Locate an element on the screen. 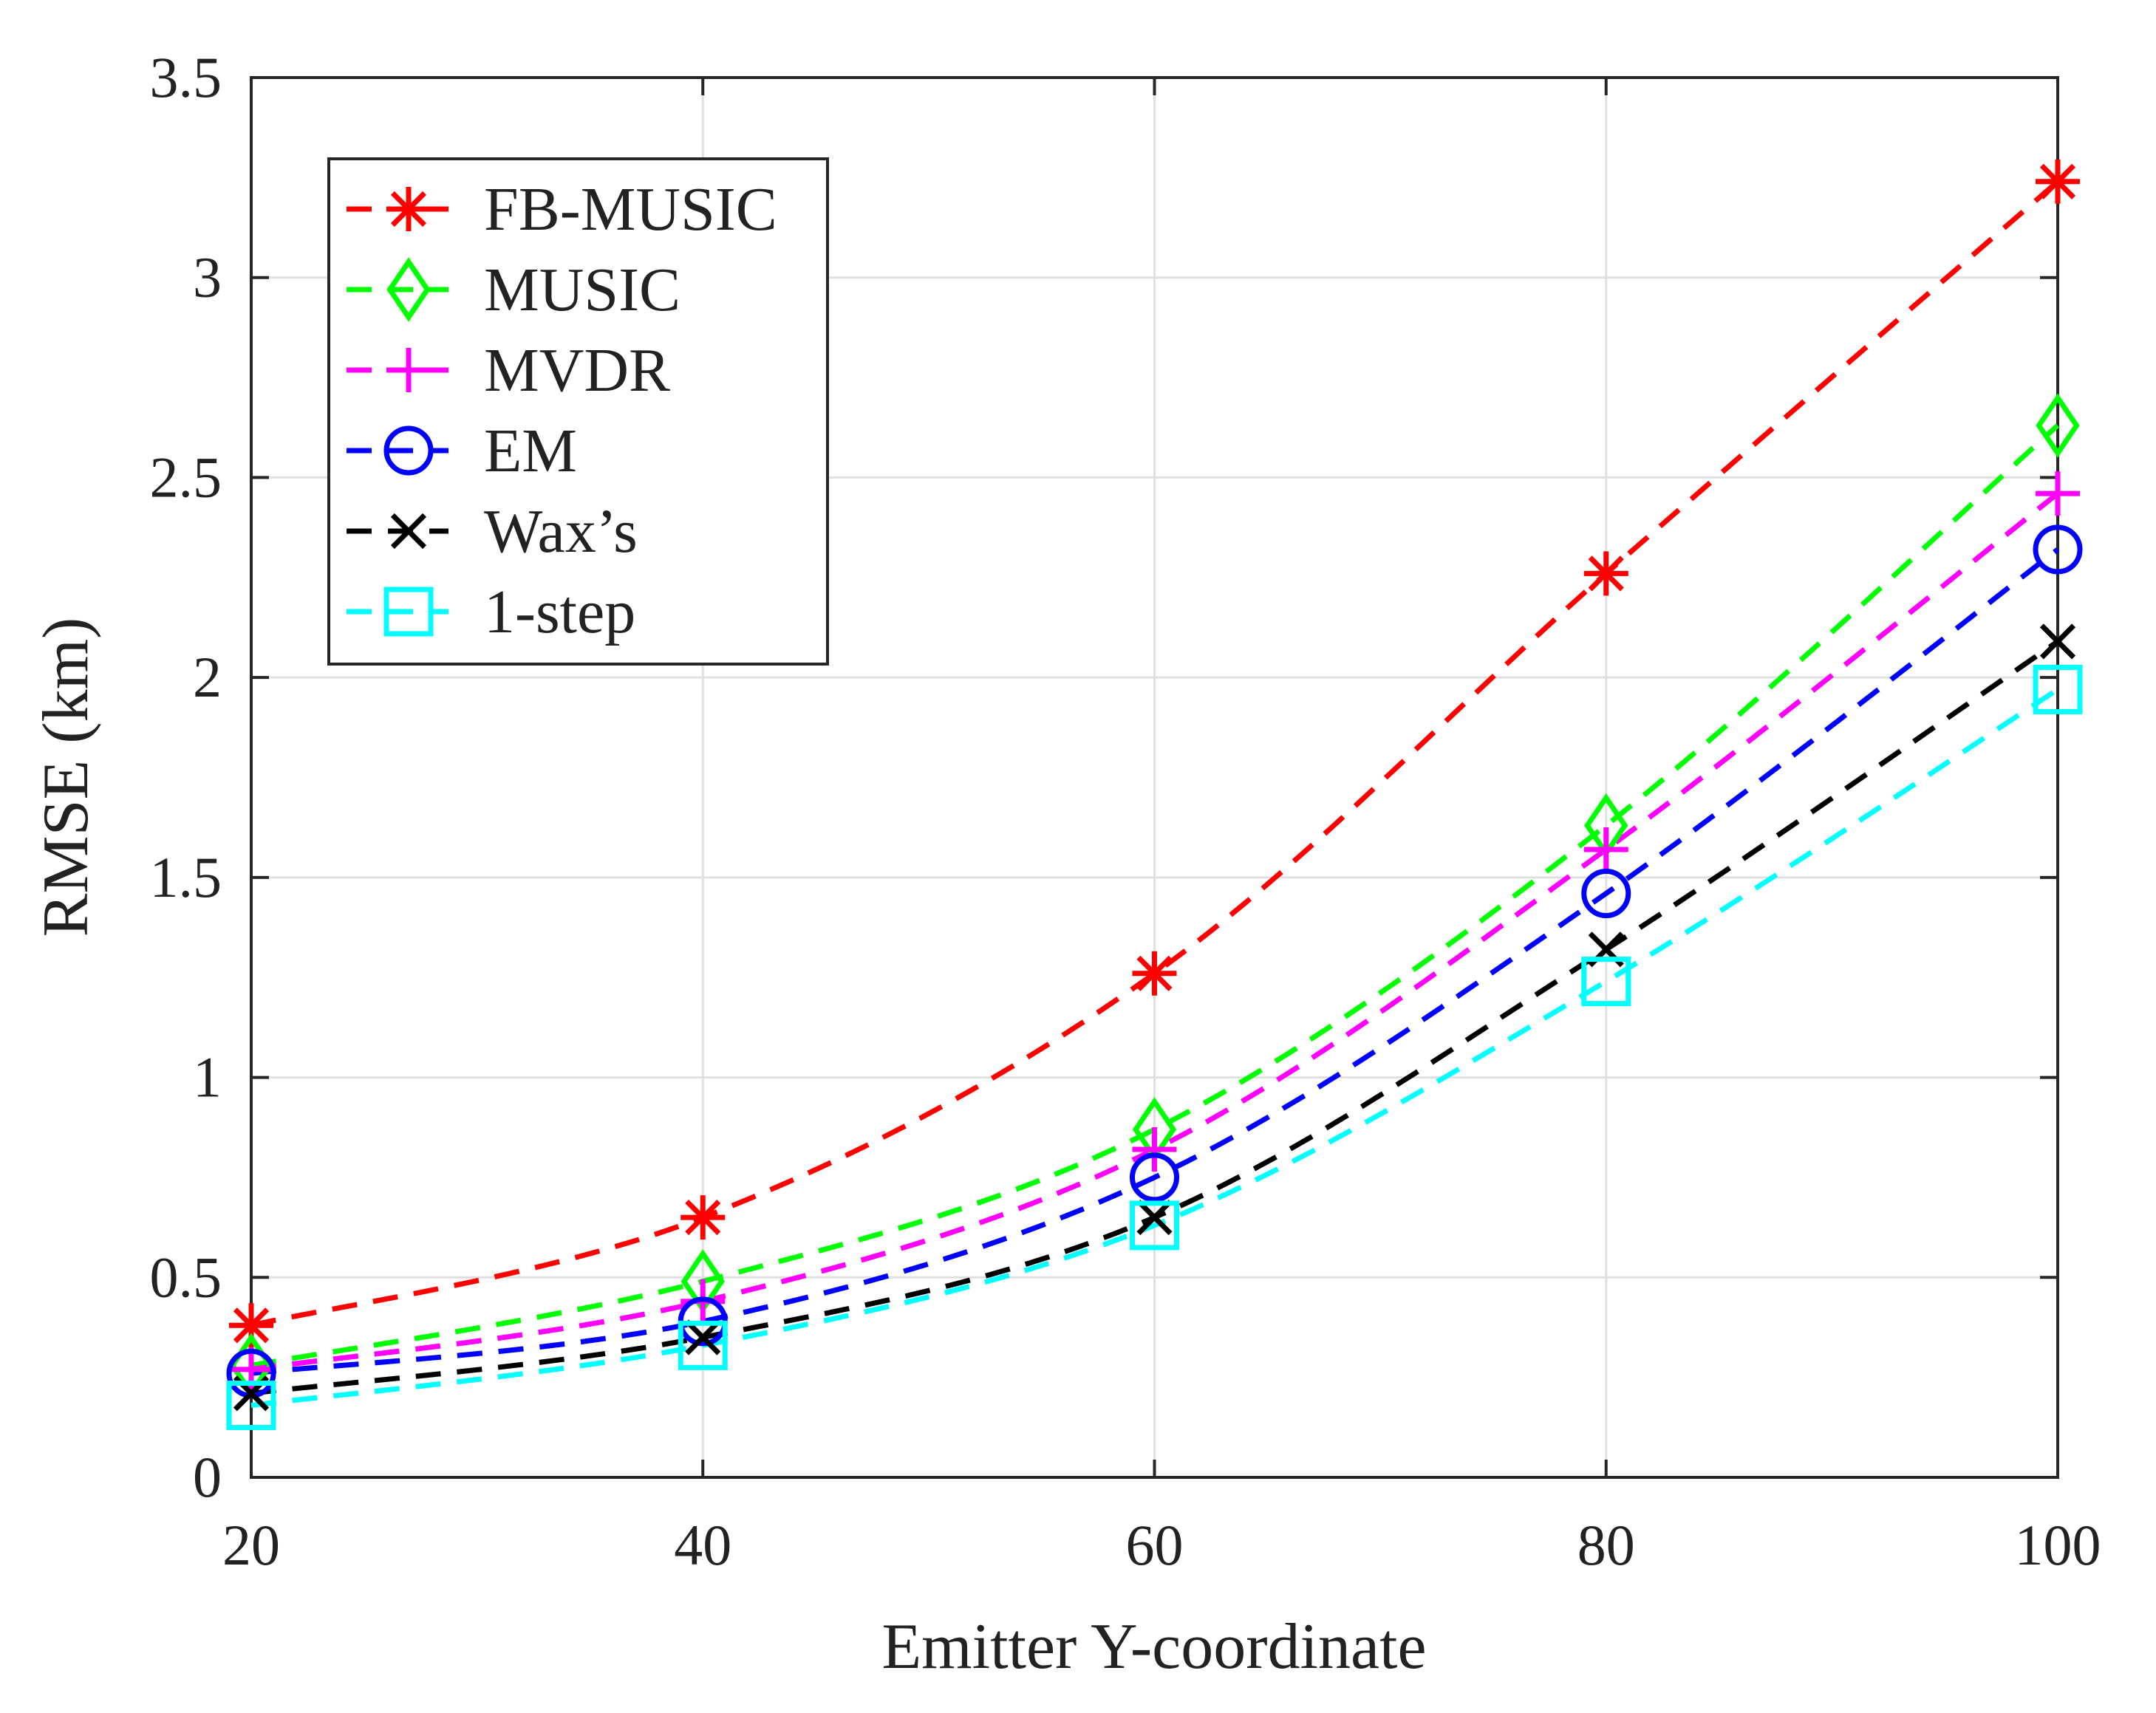 This screenshot has height=1713, width=2156. legend-marker-fb-music-stroke is located at coordinates (409, 209).